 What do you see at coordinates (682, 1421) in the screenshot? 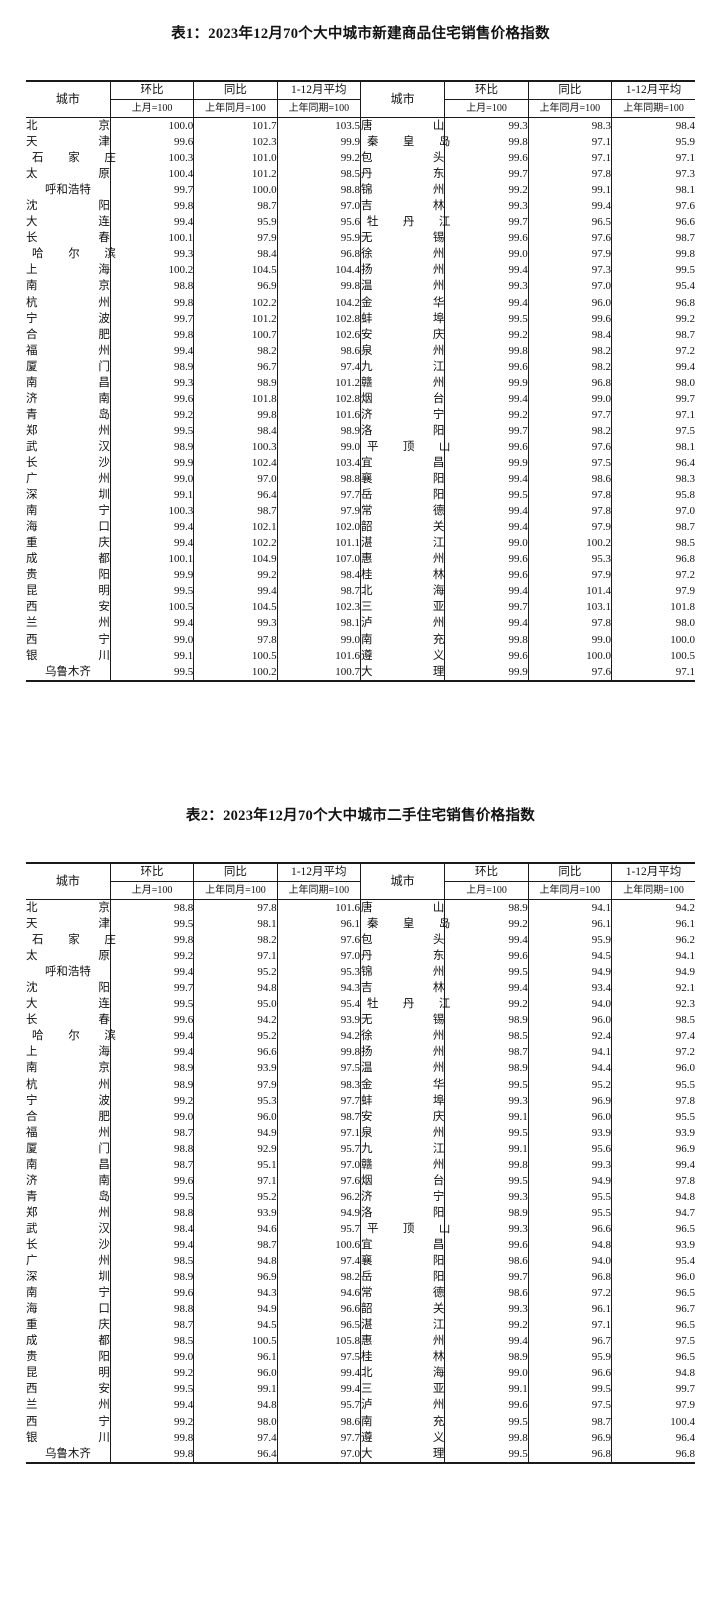
I see `value-avg-right: 100.4` at bounding box center [682, 1421].